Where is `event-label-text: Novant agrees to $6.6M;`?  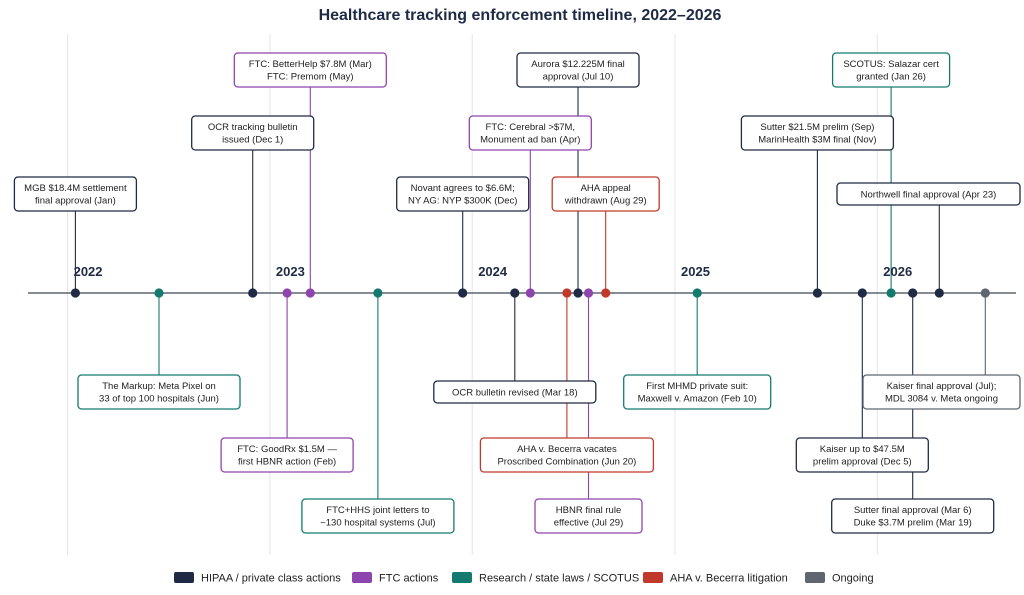 event-label-text: Novant agrees to $6.6M; is located at coordinates (463, 188).